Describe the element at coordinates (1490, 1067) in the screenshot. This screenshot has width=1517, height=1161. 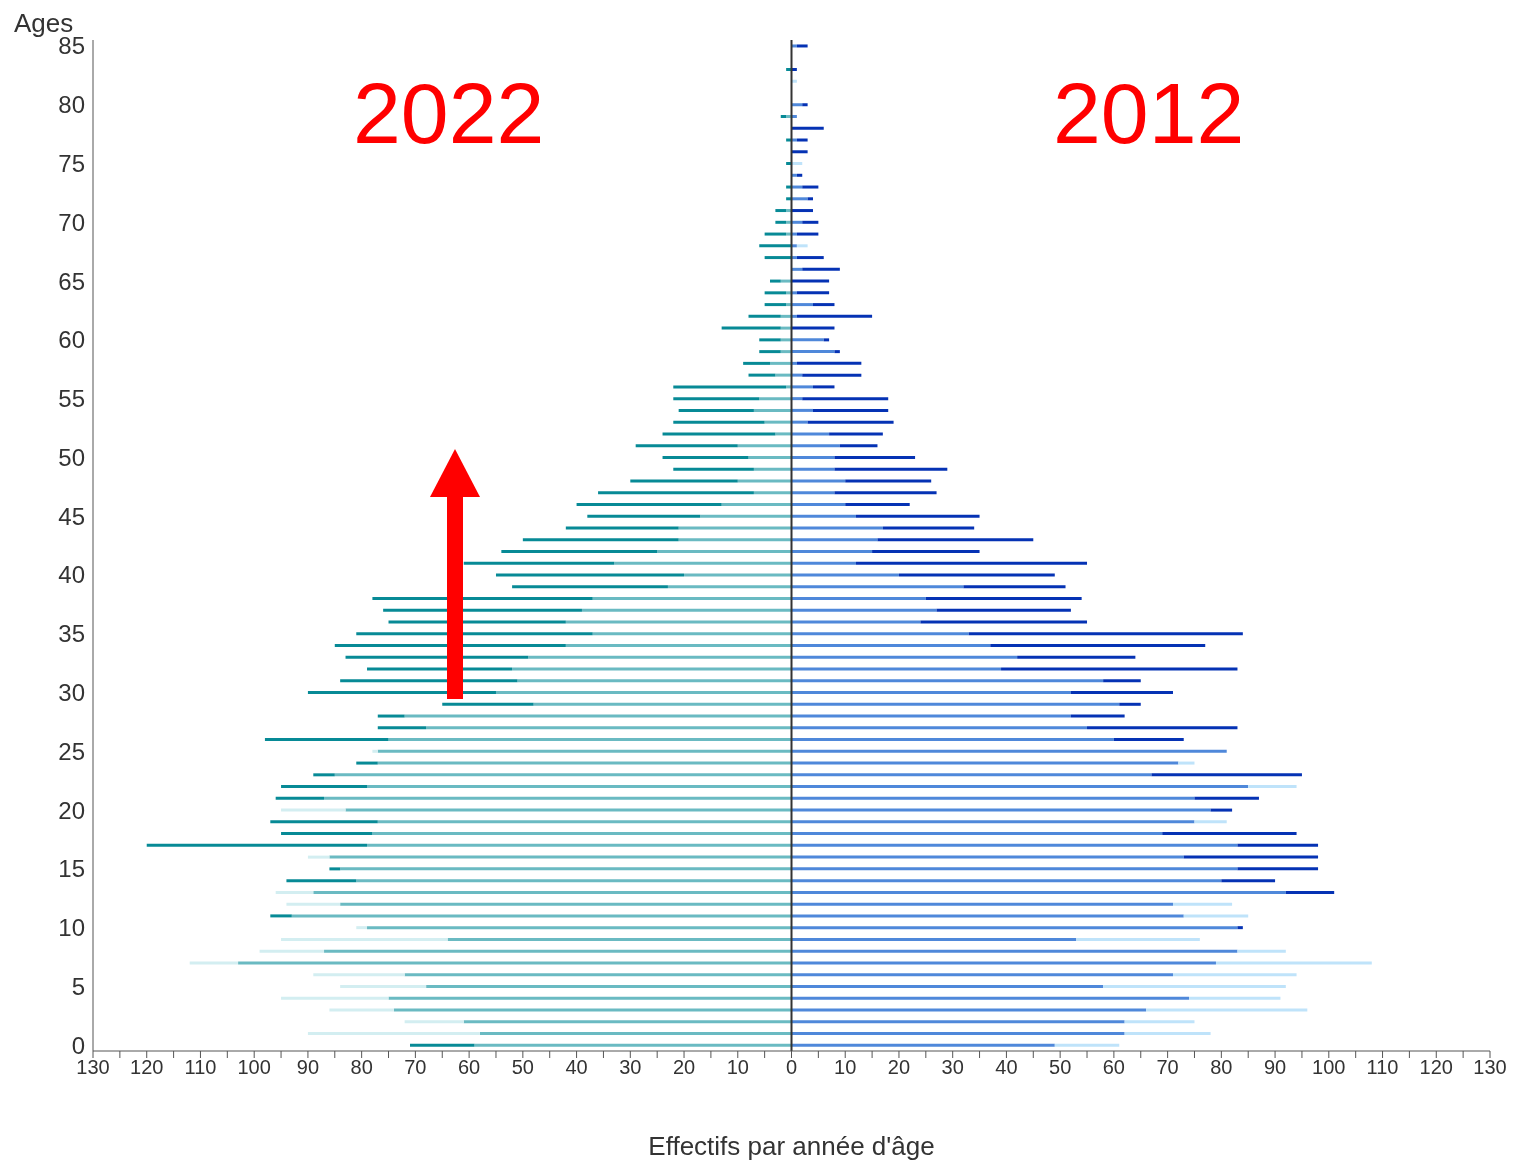
I see `x-tick-label: 130` at that location.